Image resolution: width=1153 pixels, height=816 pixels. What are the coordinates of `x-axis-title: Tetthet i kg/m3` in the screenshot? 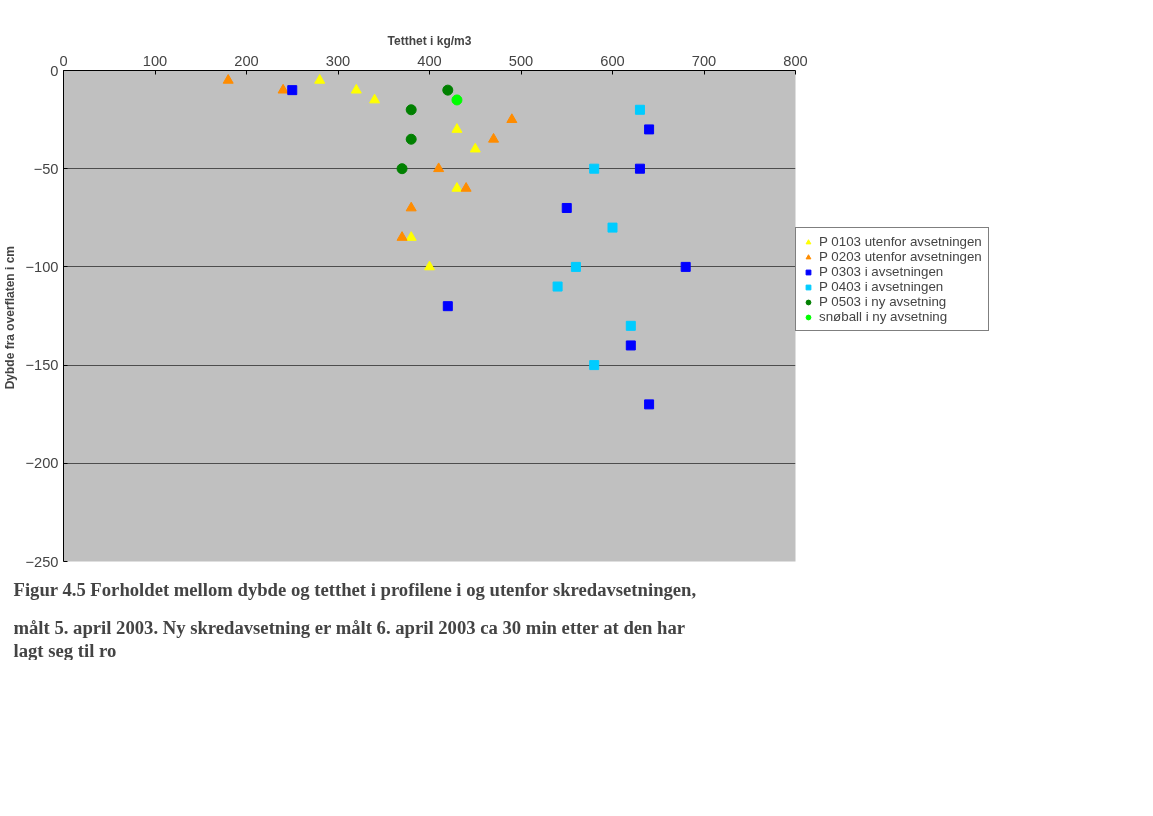 It's located at (429, 40).